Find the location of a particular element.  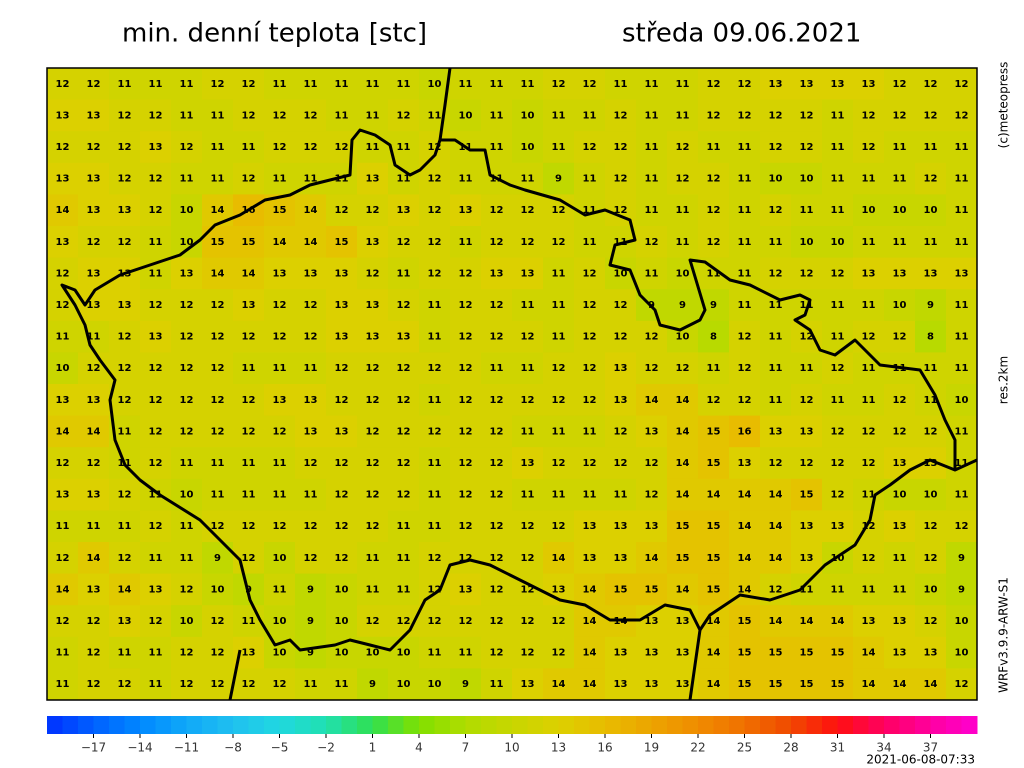

colorbar-tick-label: 31 is located at coordinates (837, 748).